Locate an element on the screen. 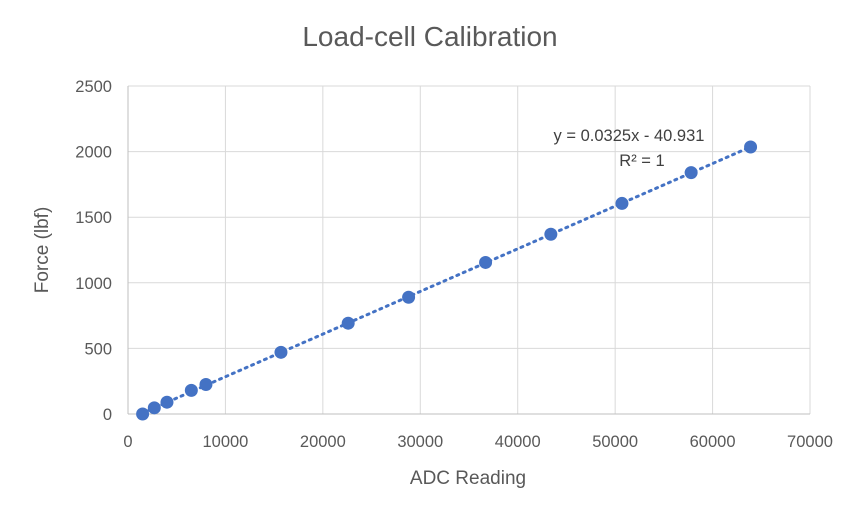 Image resolution: width=858 pixels, height=507 pixels. x-tick-label: 50000 is located at coordinates (615, 442).